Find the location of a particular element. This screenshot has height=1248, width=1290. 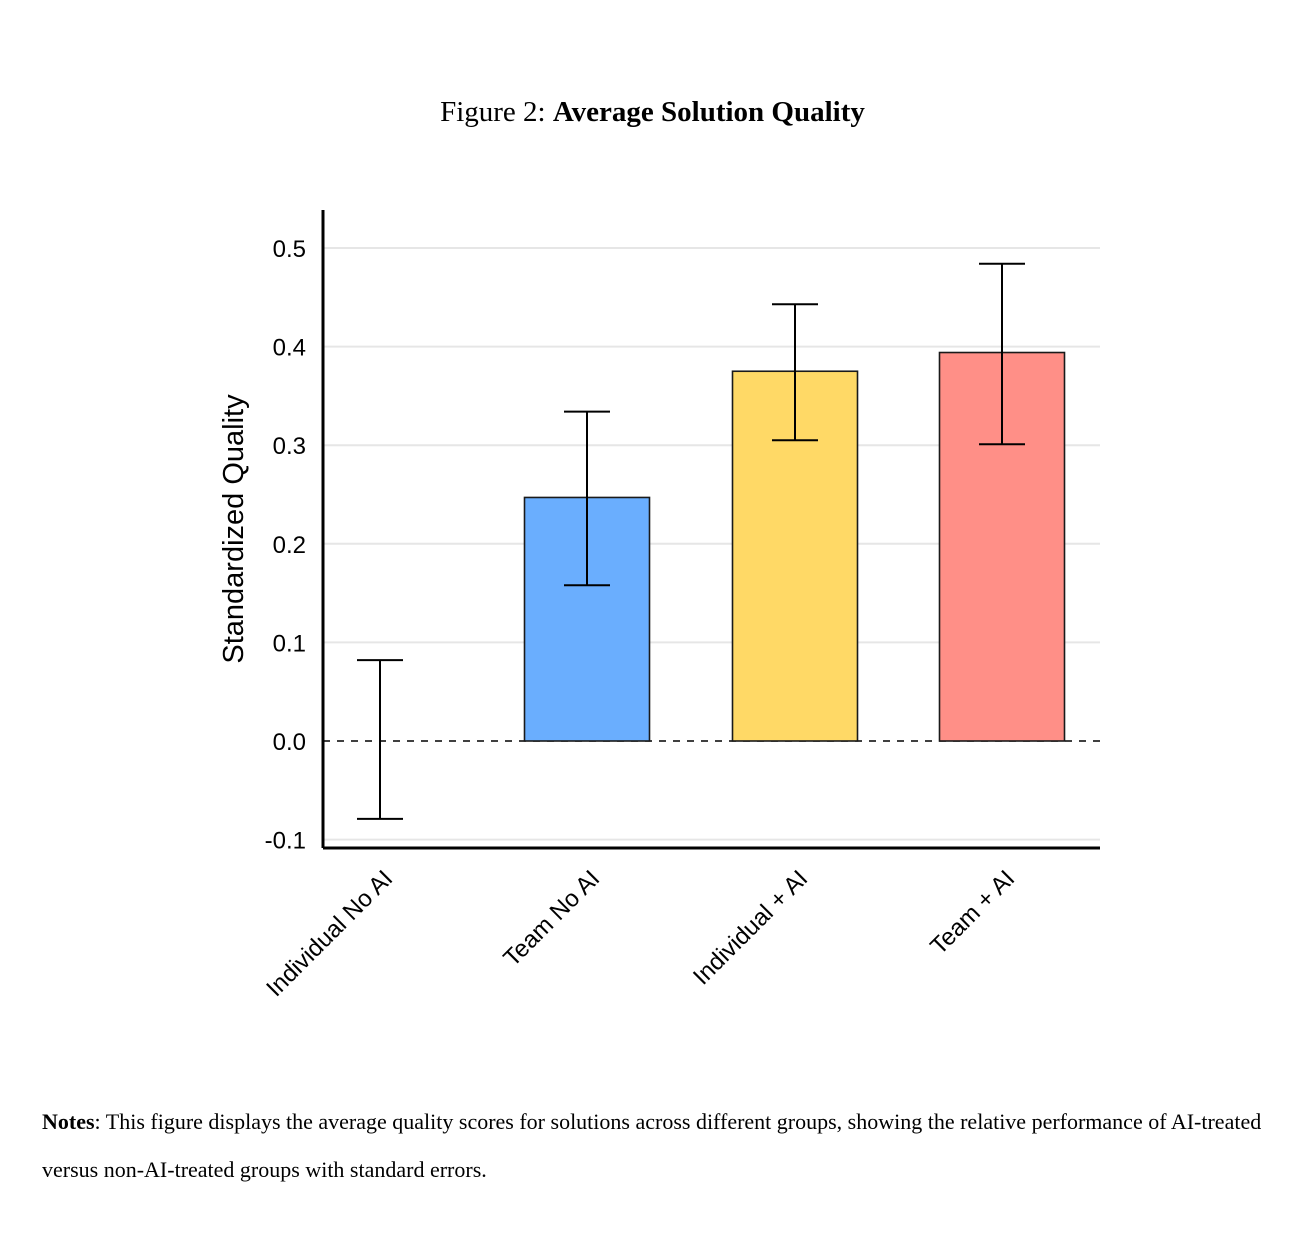

y-tick-label: 0.1 is located at coordinates (289, 643).